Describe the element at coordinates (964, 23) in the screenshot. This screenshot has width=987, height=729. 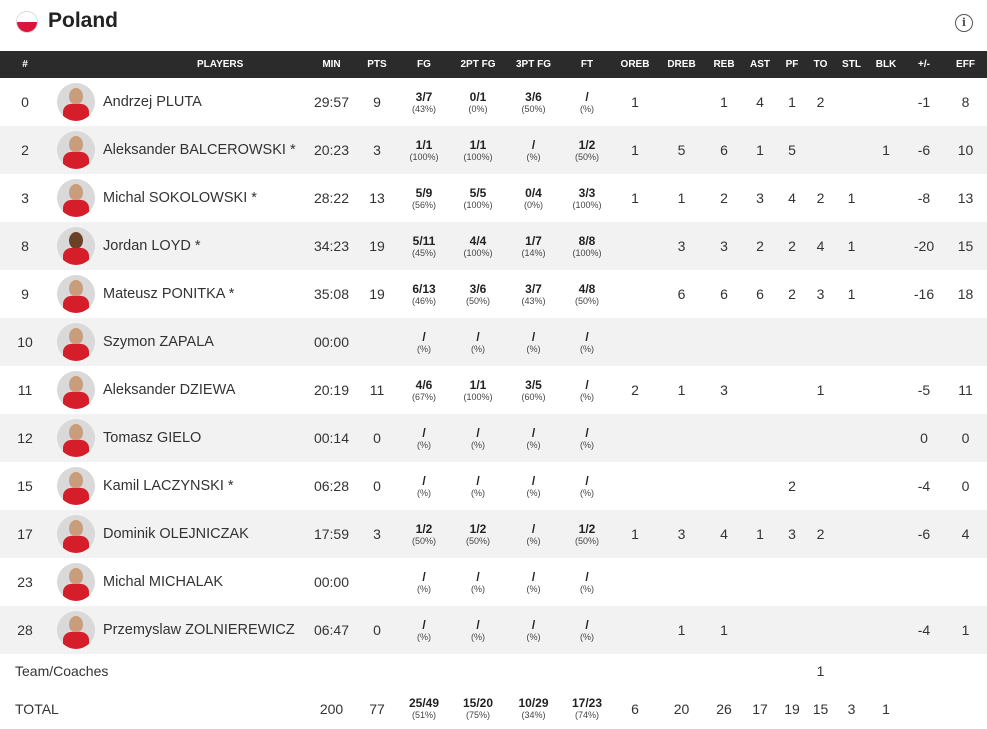
I see `info-icon: i` at that location.